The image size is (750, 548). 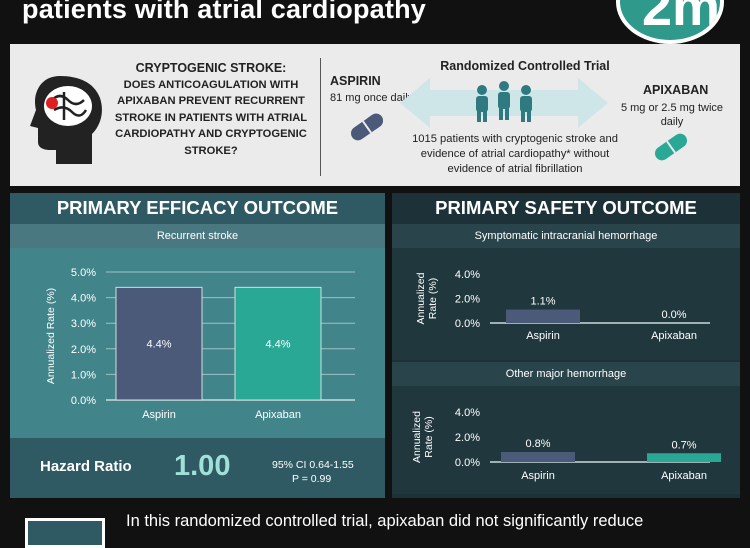 I want to click on efficacy-title: PRIMARY EFFICACY OUTCOME, so click(x=197, y=207).